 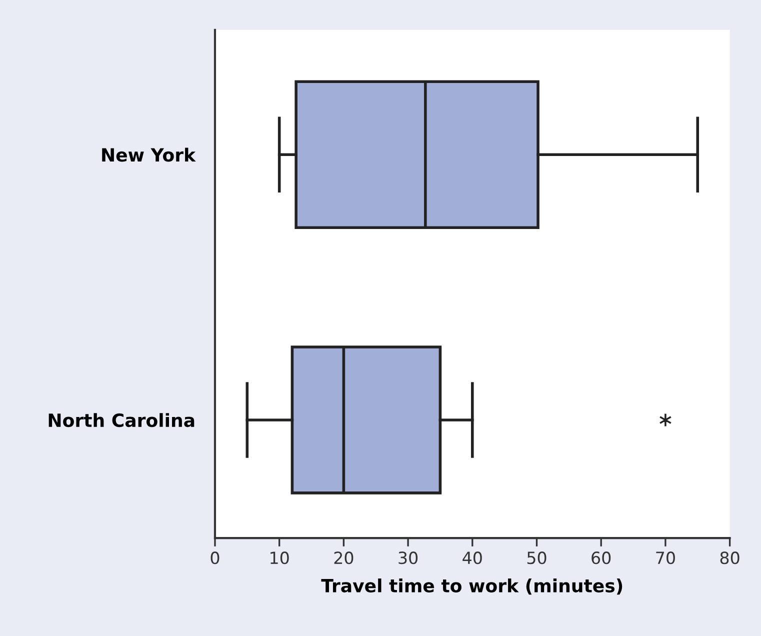 What do you see at coordinates (471, 586) in the screenshot?
I see `x-axis-title: Travel time to work (minutes)` at bounding box center [471, 586].